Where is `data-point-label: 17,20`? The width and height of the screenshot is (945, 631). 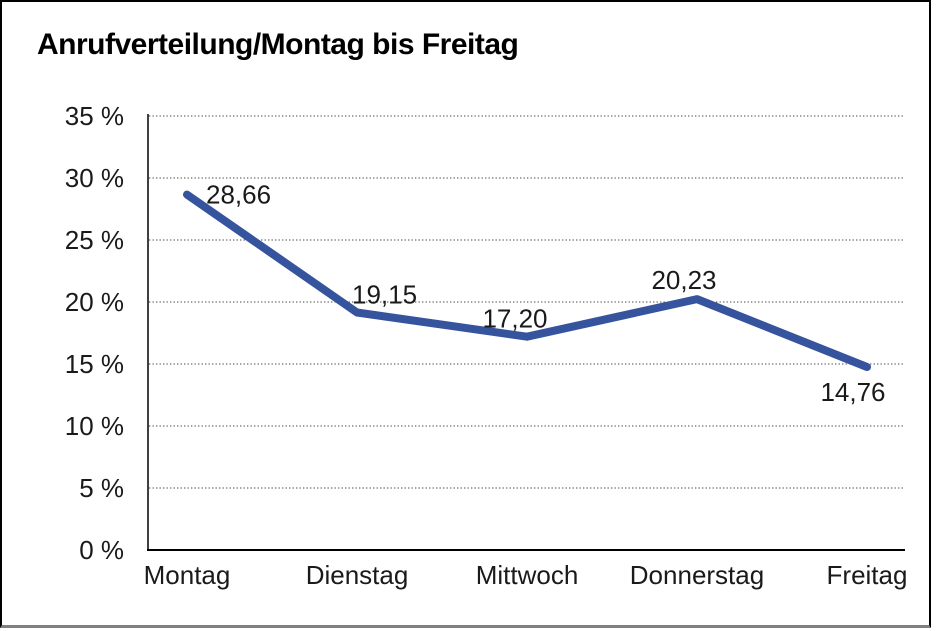
data-point-label: 17,20 is located at coordinates (514, 319).